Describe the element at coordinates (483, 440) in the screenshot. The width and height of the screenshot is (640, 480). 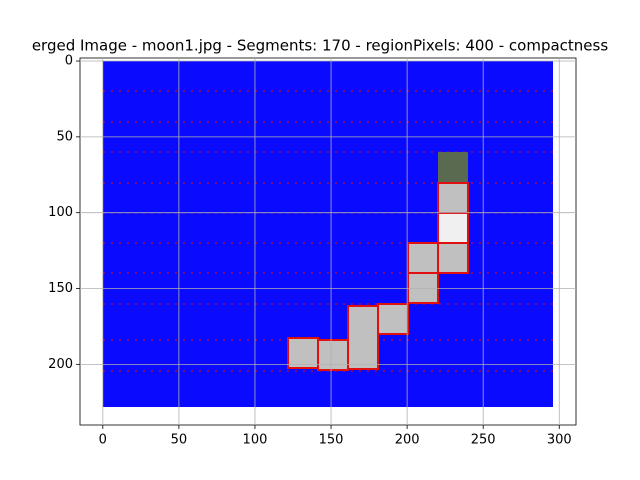
I see `x-tick-label: 250` at that location.